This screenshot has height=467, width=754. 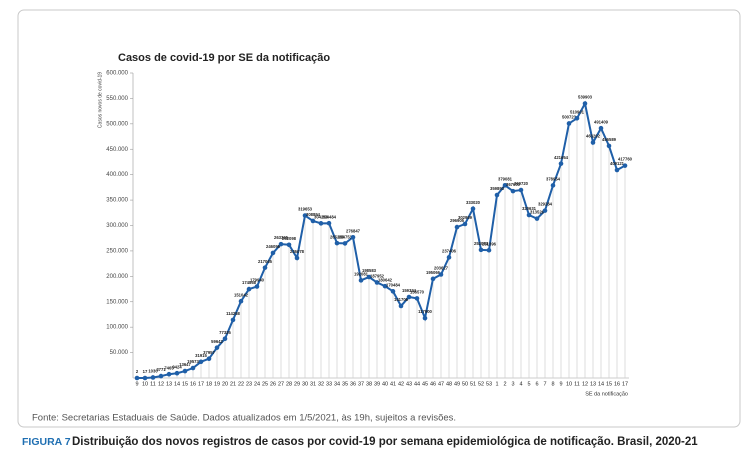 I want to click on x-tick-label: 21, so click(x=233, y=384).